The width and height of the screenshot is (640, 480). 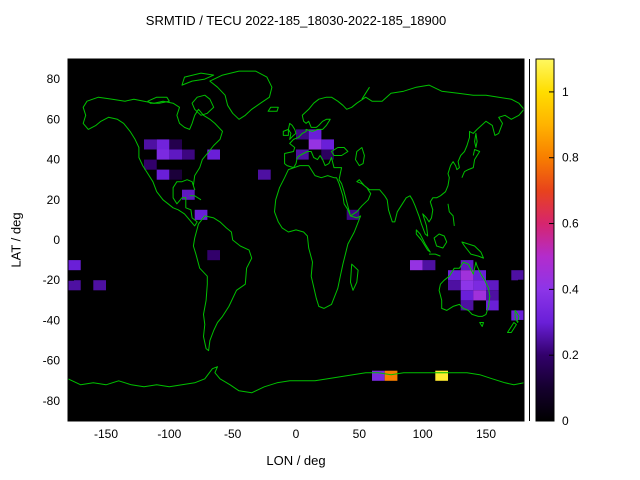 I want to click on y-tick-label: -40, so click(x=52, y=320).